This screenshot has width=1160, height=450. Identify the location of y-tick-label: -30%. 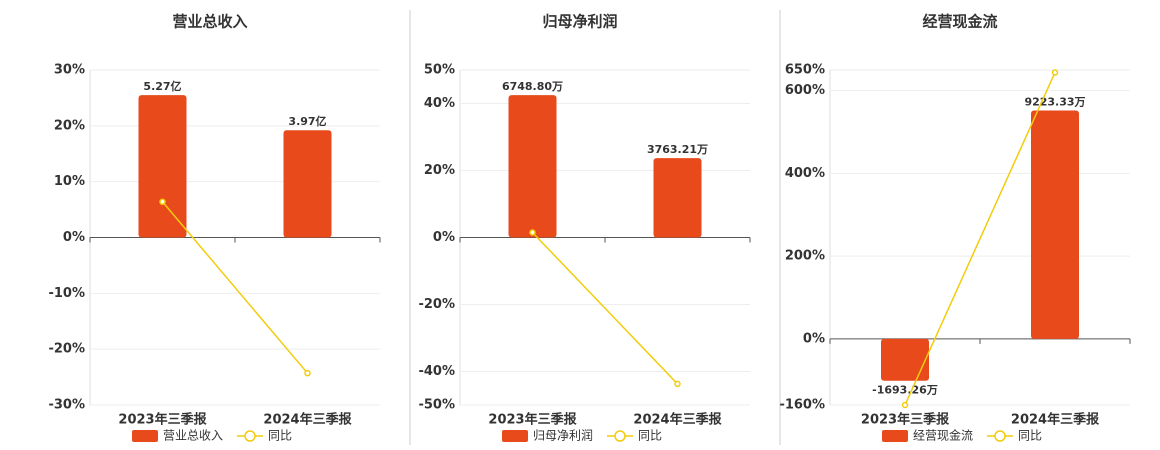
(66, 405).